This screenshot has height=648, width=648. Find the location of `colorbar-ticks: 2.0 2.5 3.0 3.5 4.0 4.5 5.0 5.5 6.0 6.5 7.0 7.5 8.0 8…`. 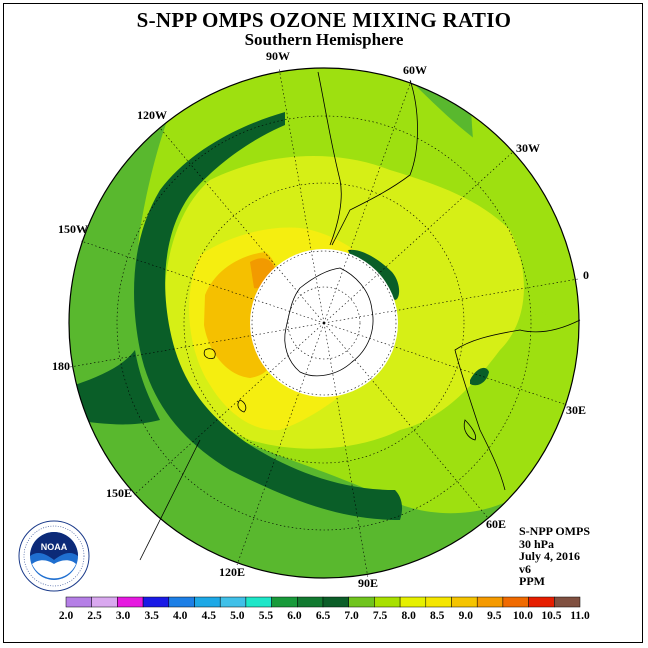

colorbar-ticks: 2.0 2.5 3.0 3.5 4.0 4.5 5.0 5.5 6.0 6.5 7.0 7.5 8.0 8… is located at coordinates (324, 616).